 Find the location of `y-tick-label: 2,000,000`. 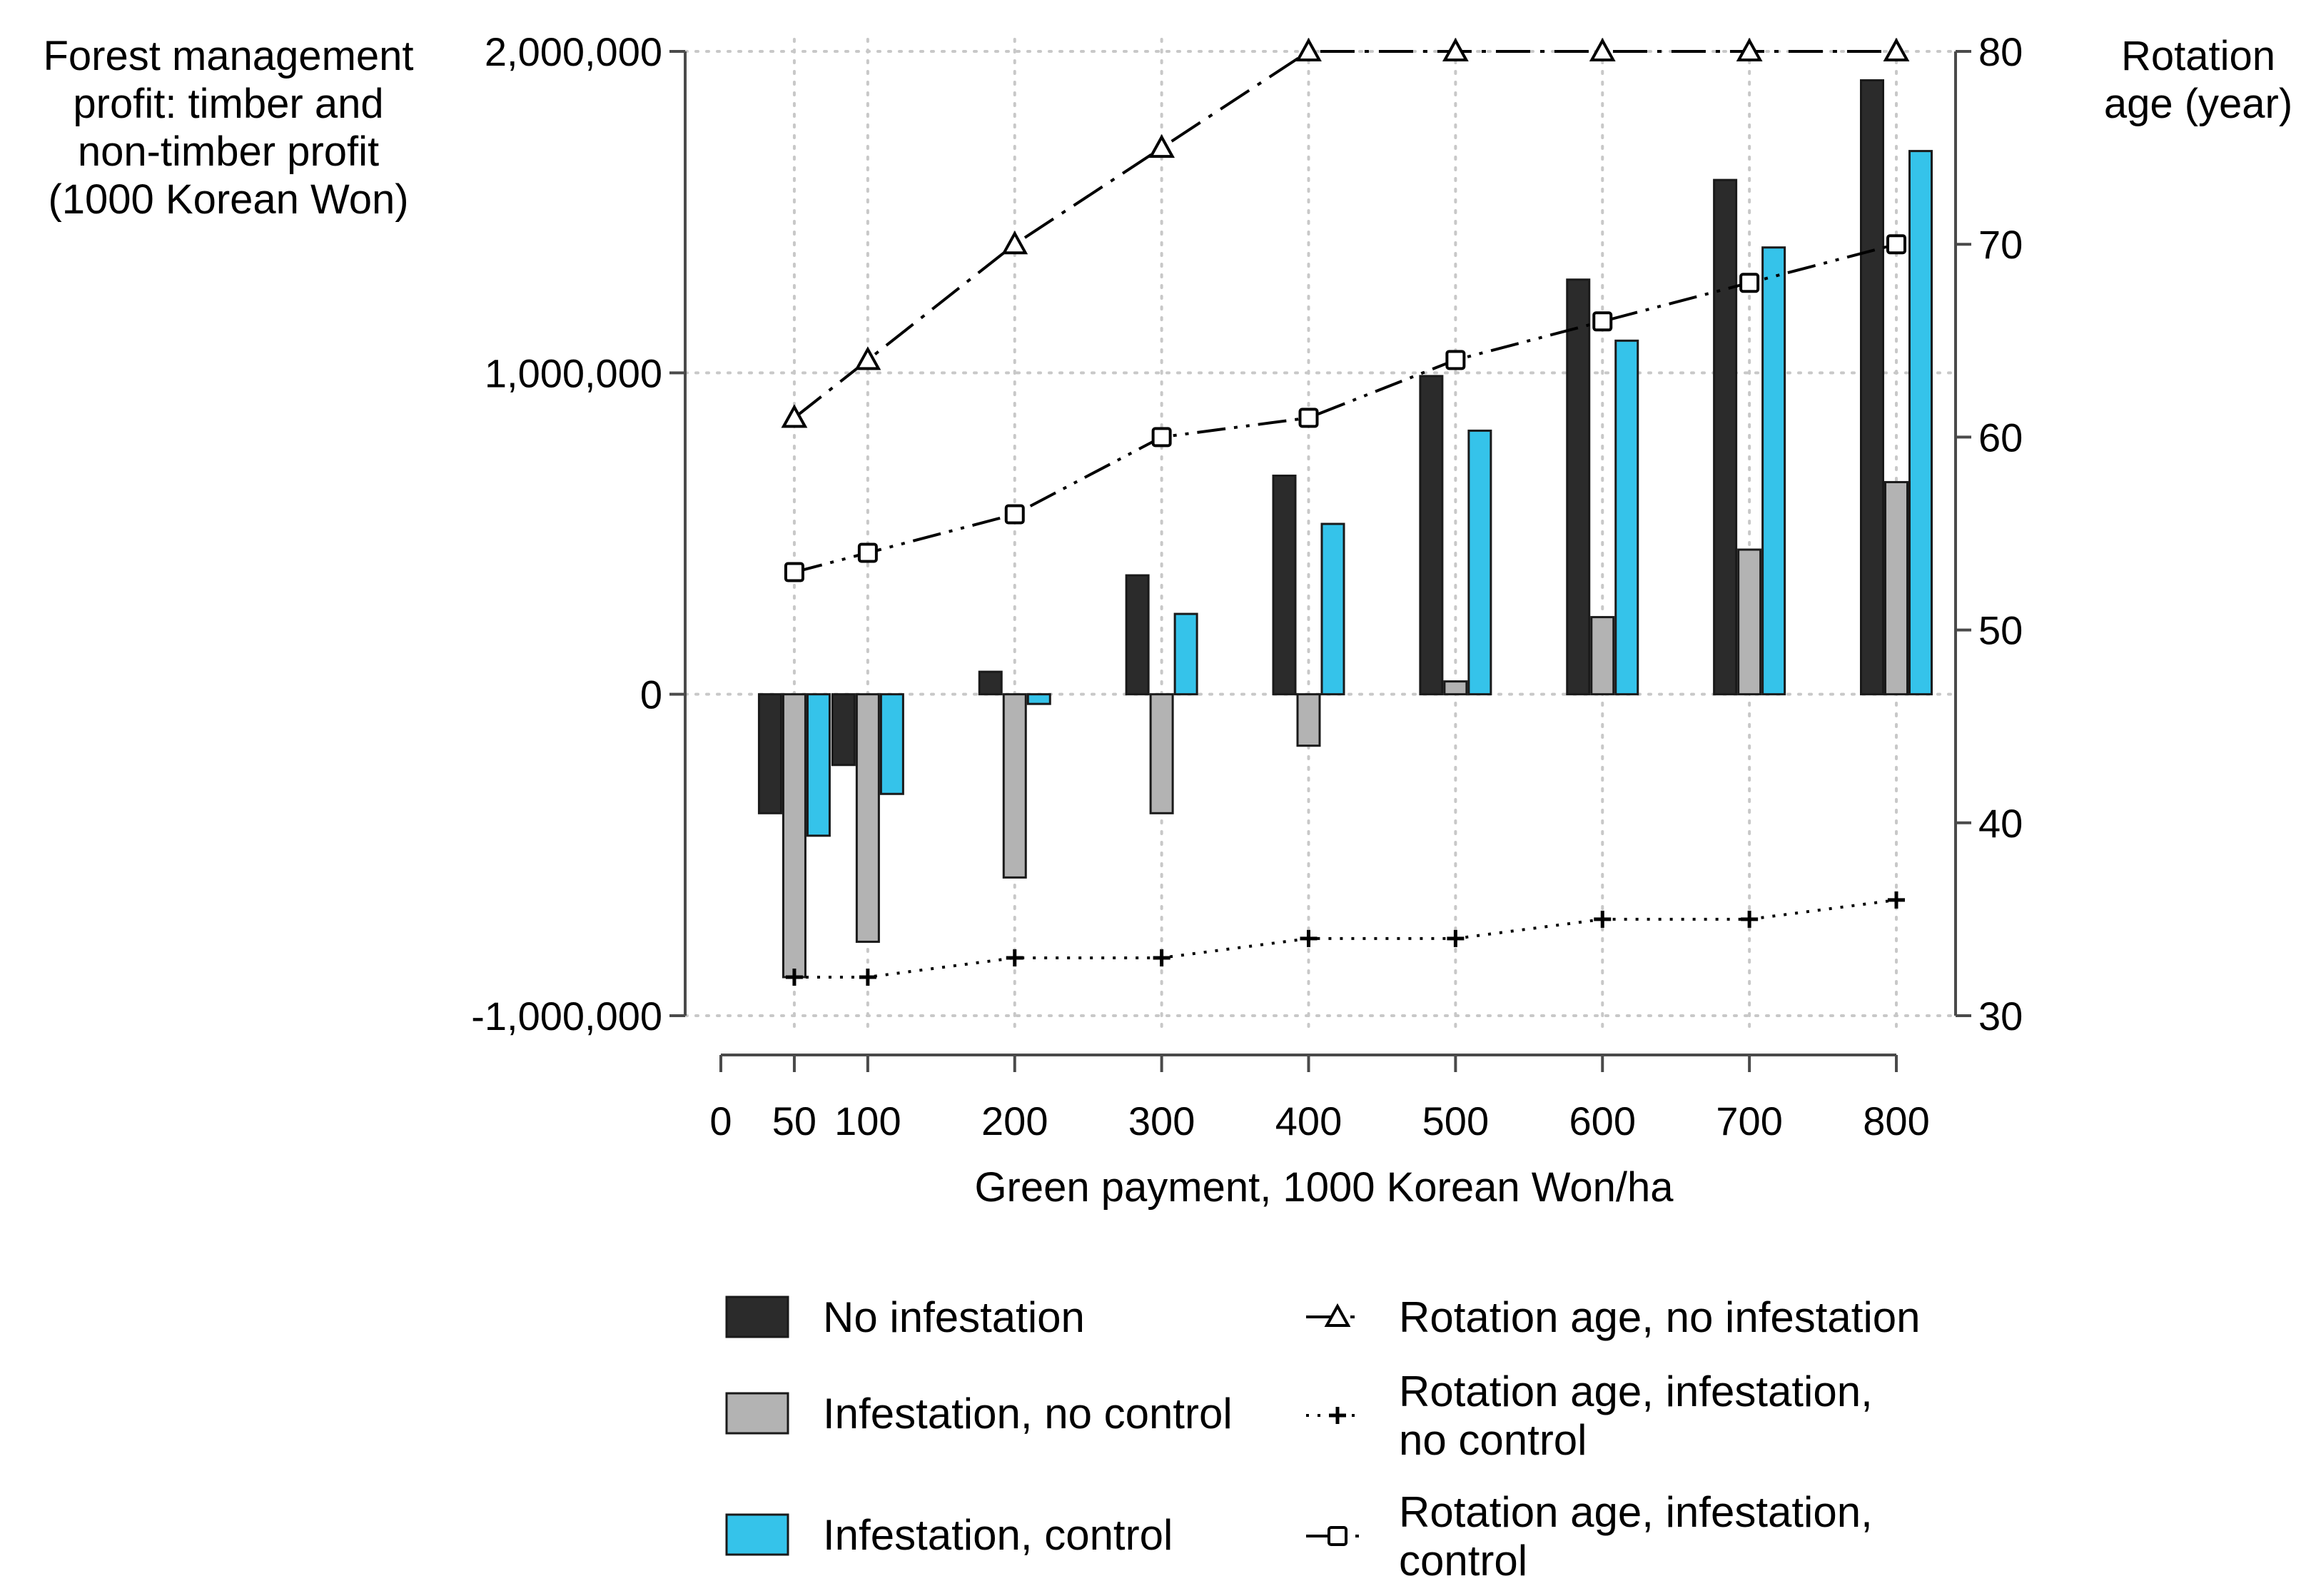

y-tick-label: 2,000,000 is located at coordinates (573, 51).